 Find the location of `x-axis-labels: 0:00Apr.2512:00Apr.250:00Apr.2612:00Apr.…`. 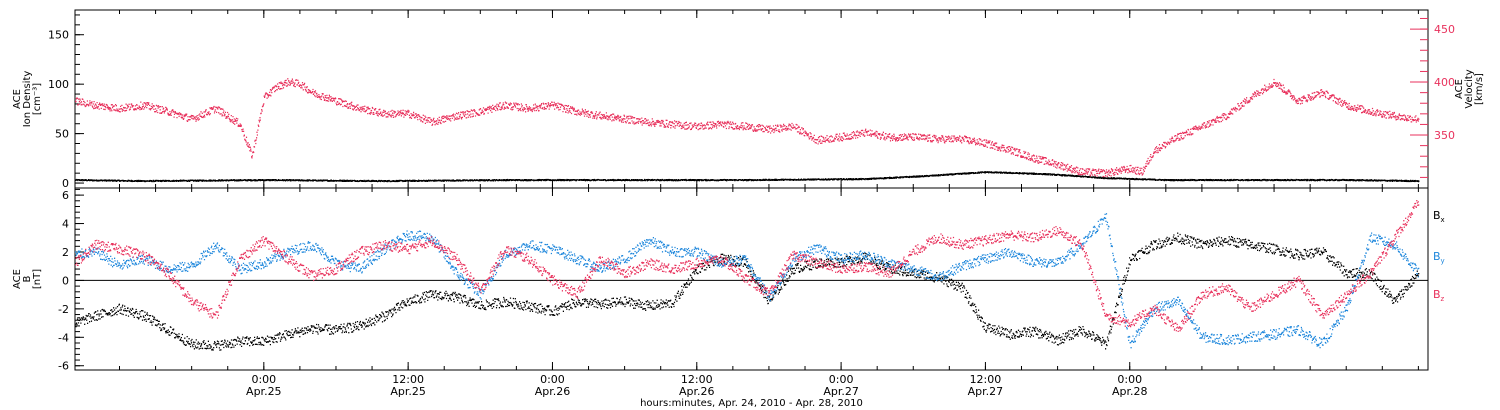

x-axis-labels: 0:00Apr.2512:00Apr.250:00Apr.2612:00Apr.… is located at coordinates (696, 385).